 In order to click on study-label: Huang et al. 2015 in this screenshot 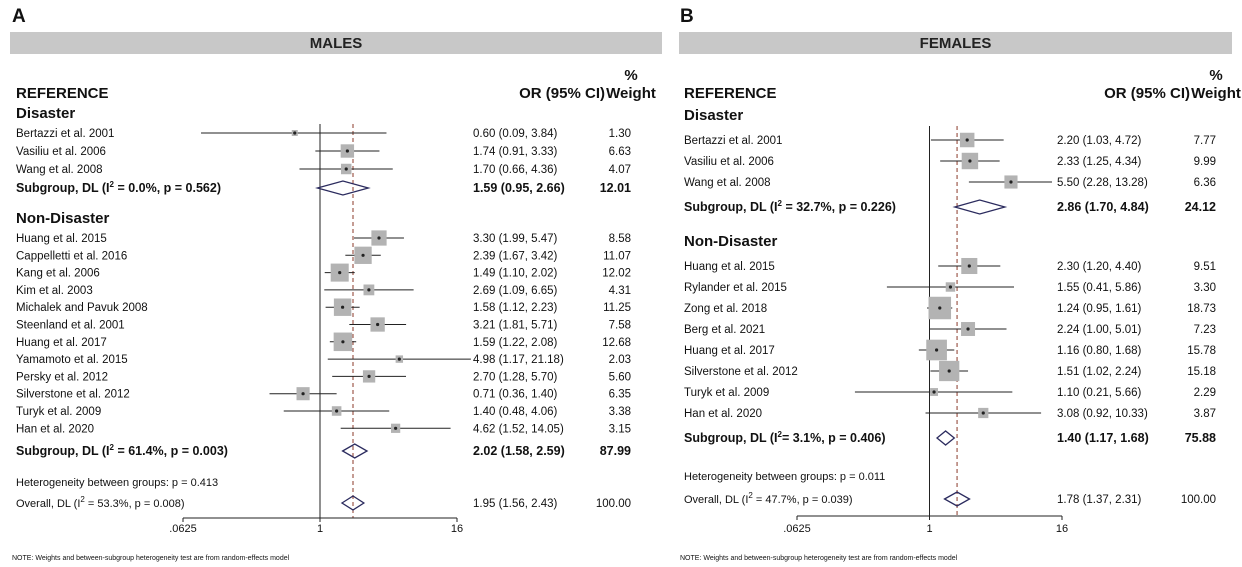, I will do `click(61, 239)`.